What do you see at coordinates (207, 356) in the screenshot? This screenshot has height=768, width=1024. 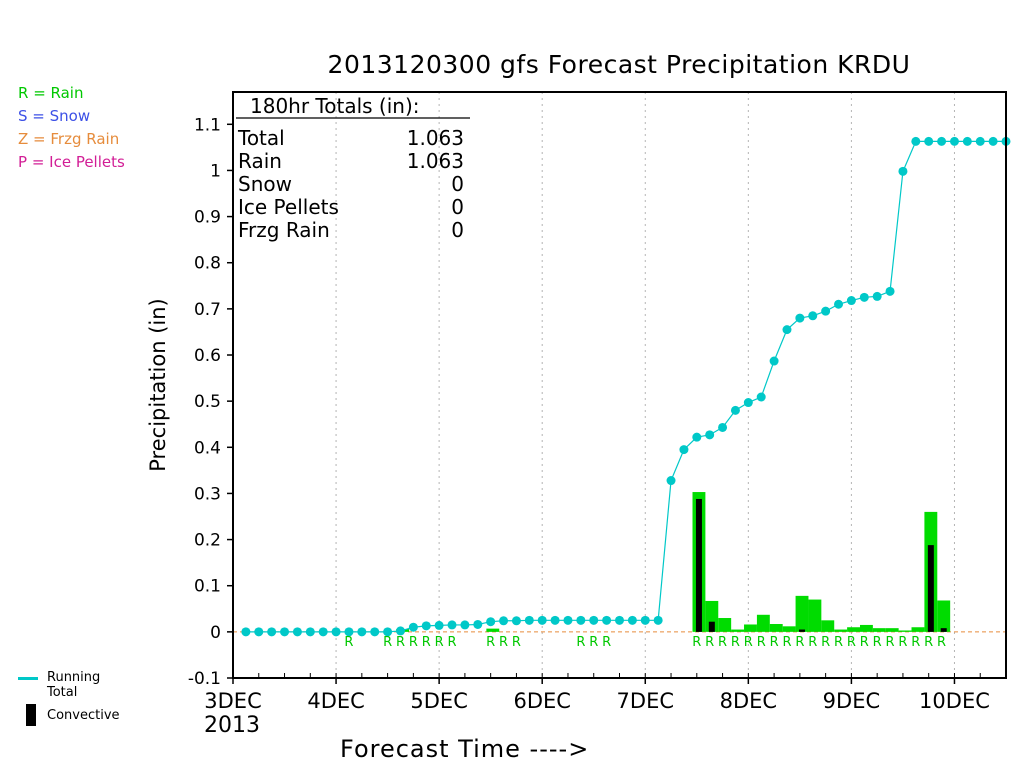 I see `y-tick-label: 0.6` at bounding box center [207, 356].